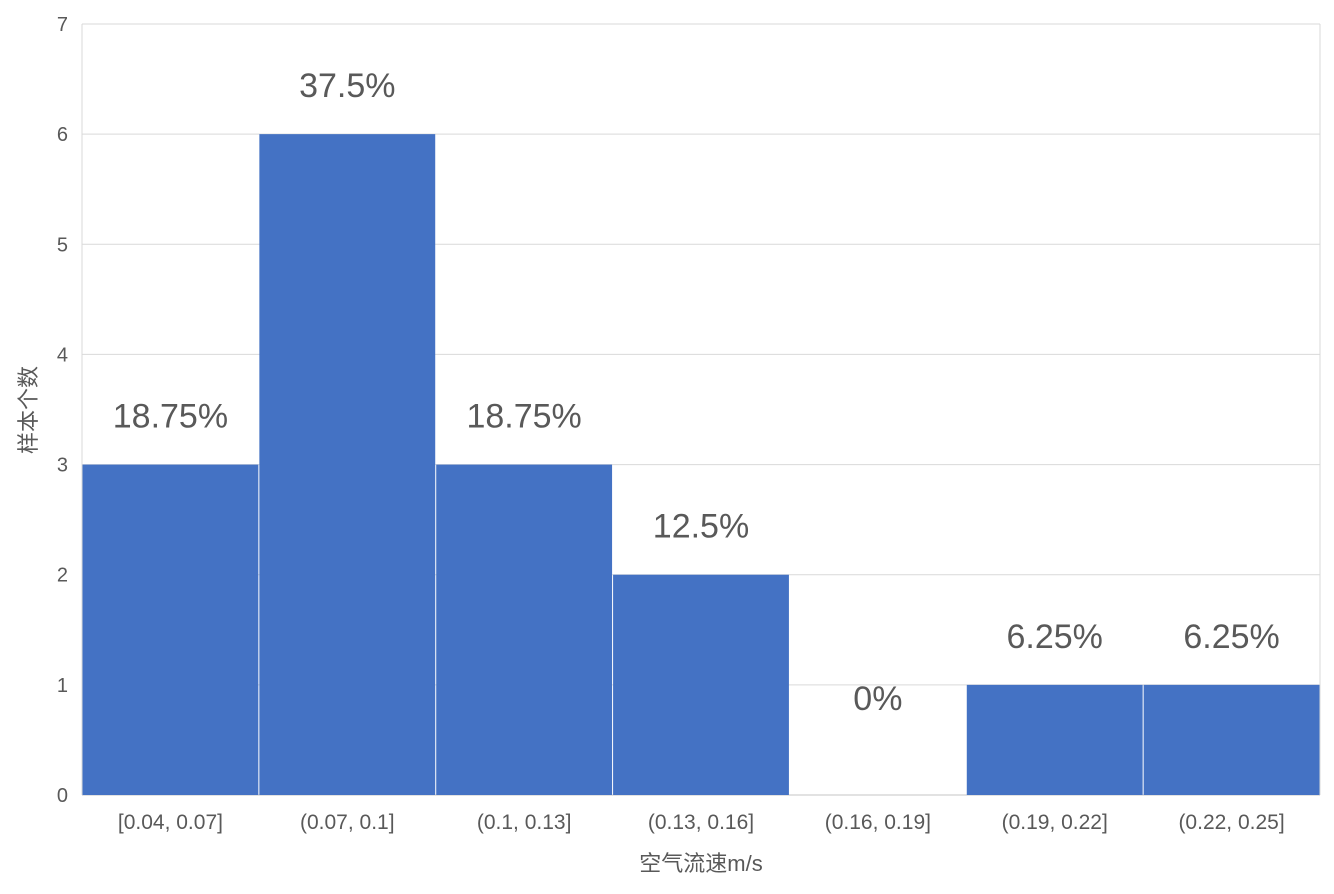 The image size is (1334, 894). What do you see at coordinates (62, 25) in the screenshot?
I see `y-tick-label: 7` at bounding box center [62, 25].